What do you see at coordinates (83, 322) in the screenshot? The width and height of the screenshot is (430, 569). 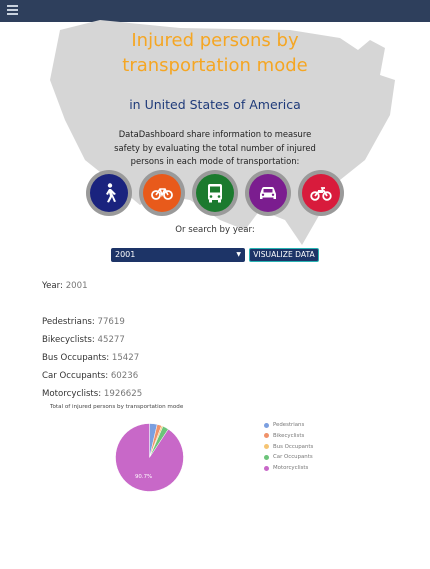 I see `stat-pedestrians: Pedestrians: 77619` at bounding box center [83, 322].